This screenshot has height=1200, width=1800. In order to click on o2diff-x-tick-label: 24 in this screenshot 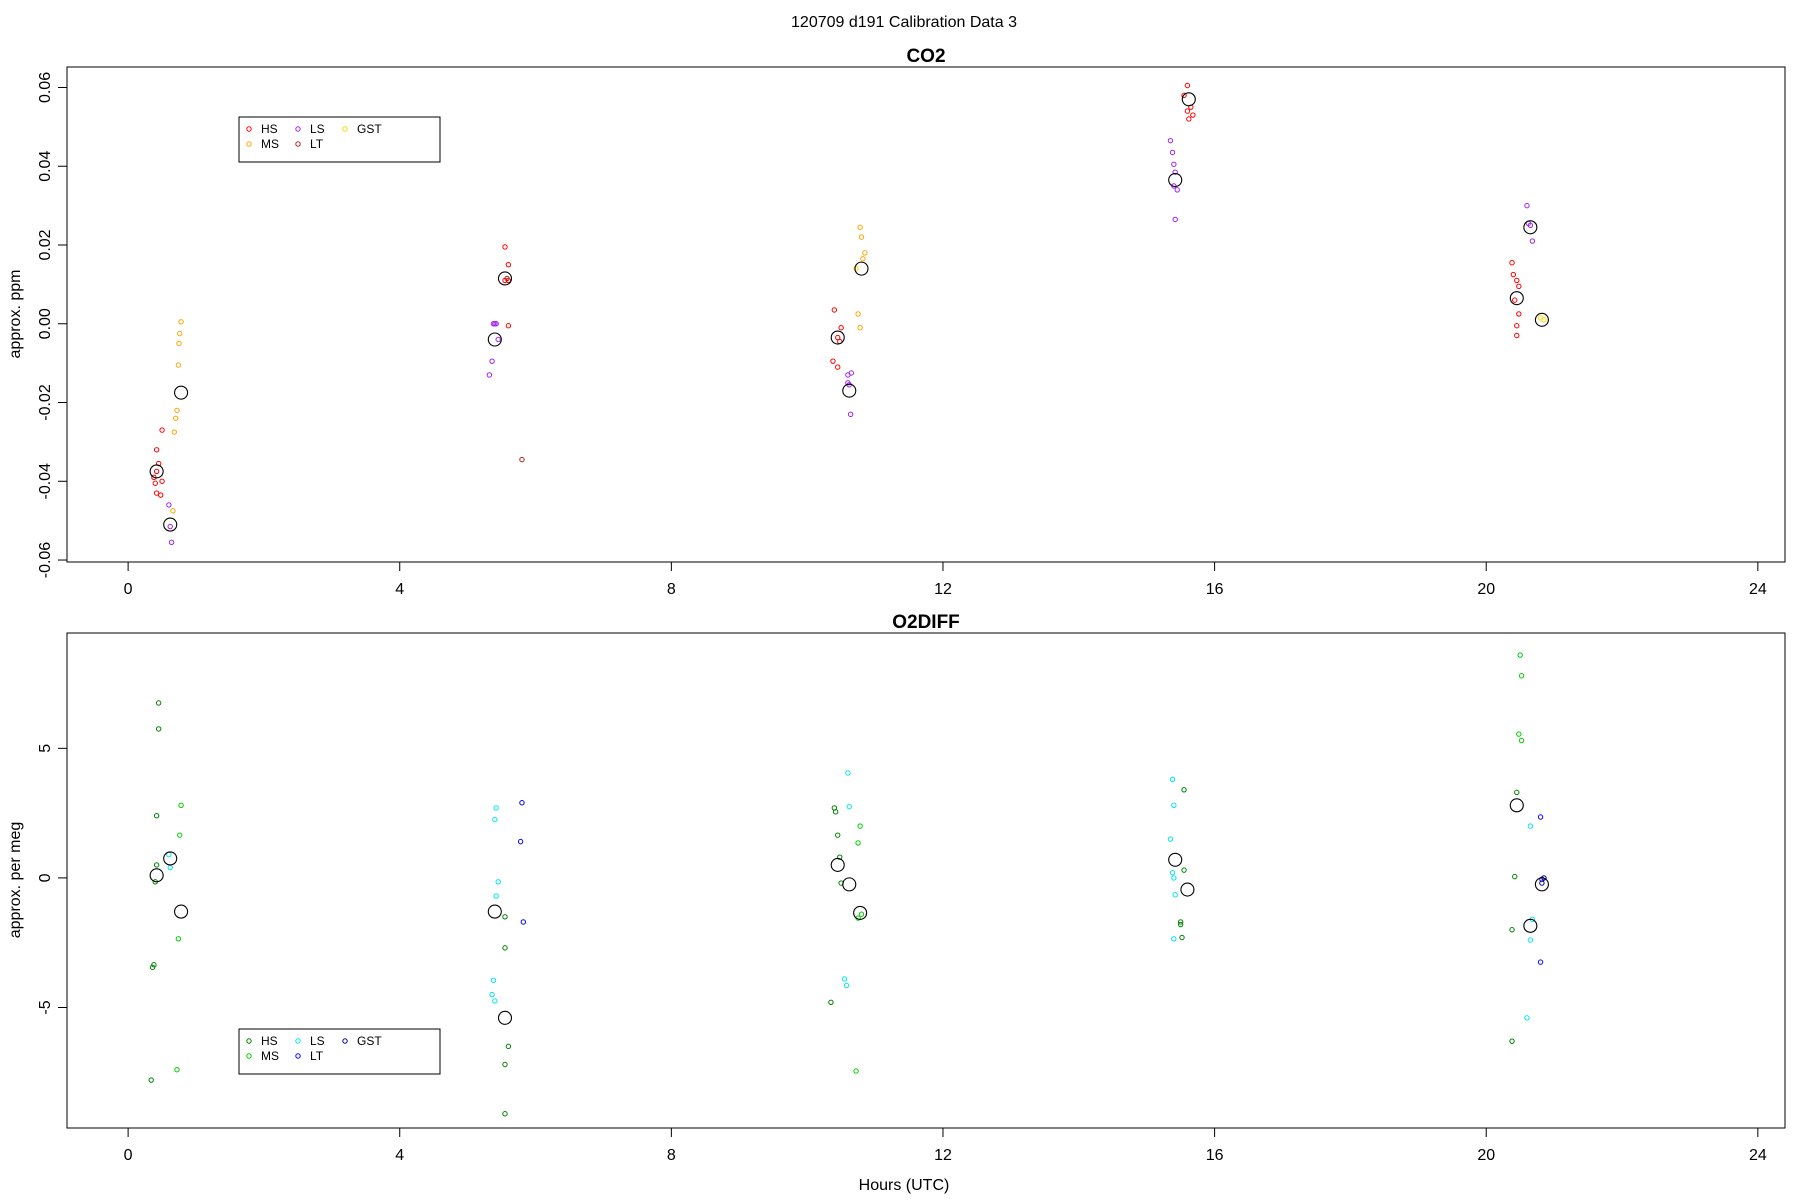, I will do `click(1758, 1155)`.